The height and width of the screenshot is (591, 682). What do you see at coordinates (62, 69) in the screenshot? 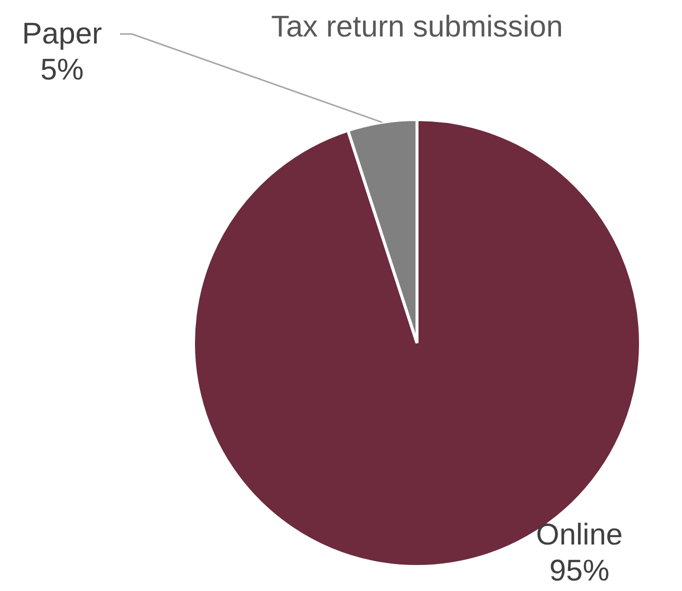
I see `data-label: 5%` at bounding box center [62, 69].